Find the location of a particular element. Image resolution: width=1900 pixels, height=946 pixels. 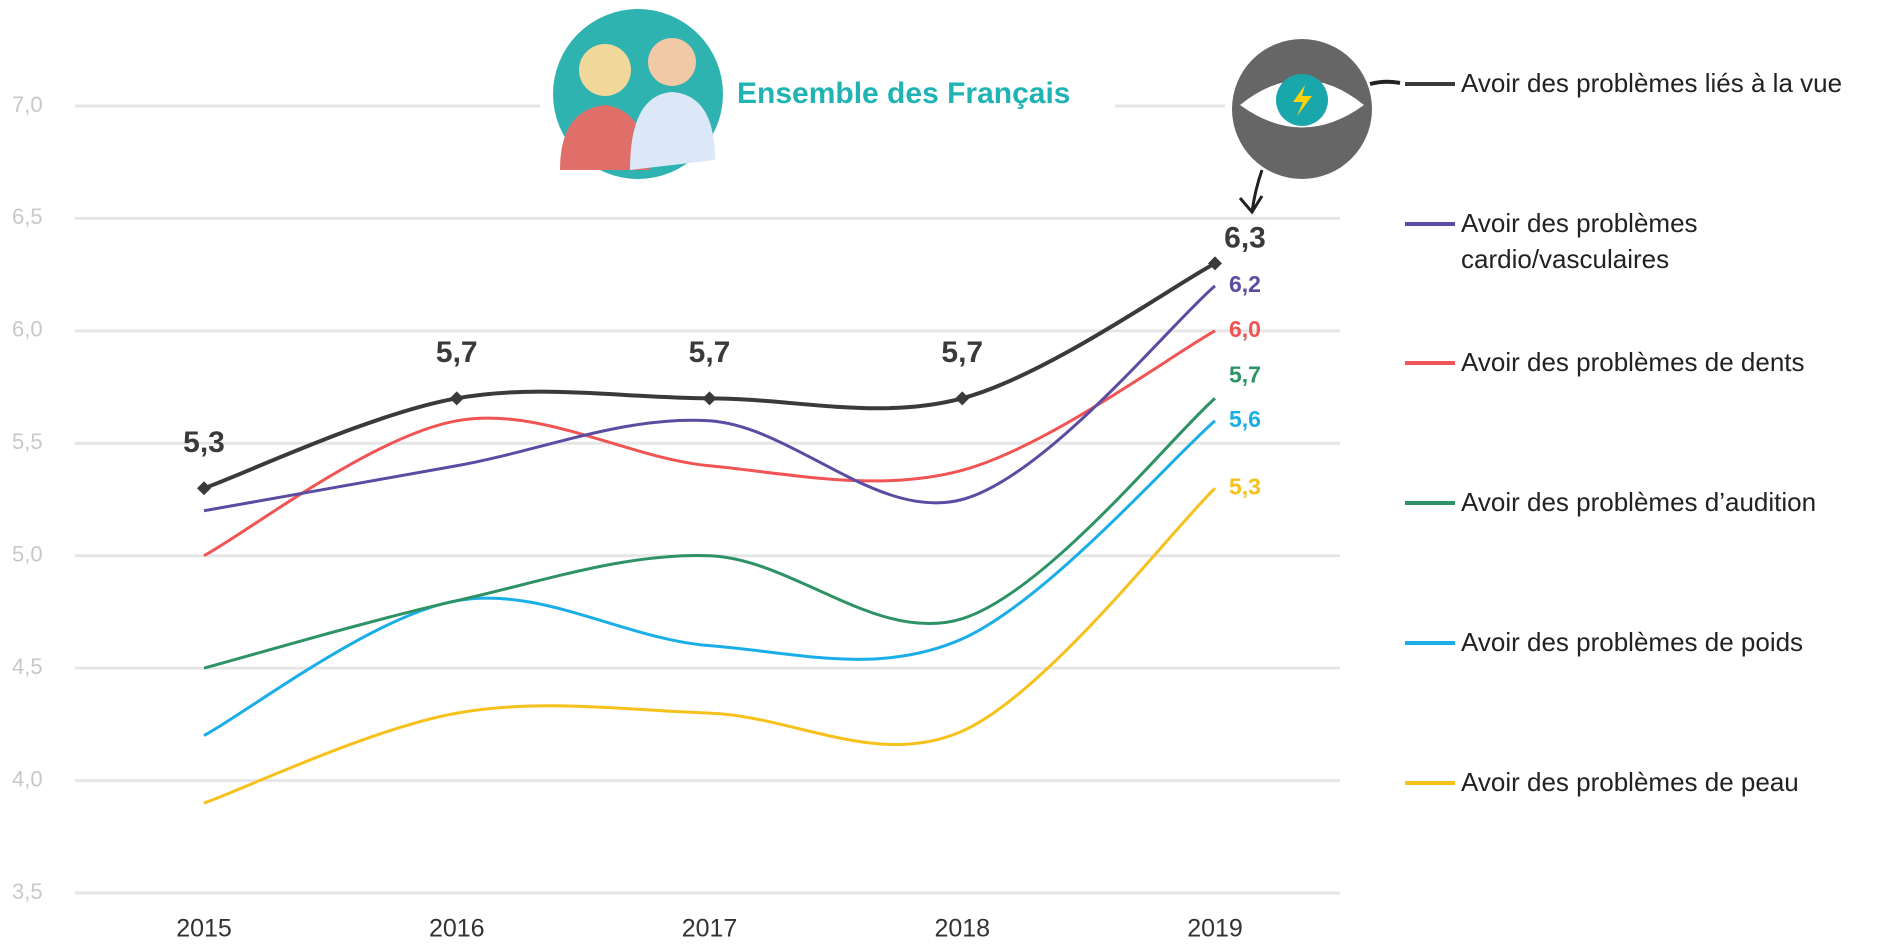

data-label: 6,3 is located at coordinates (1245, 237).